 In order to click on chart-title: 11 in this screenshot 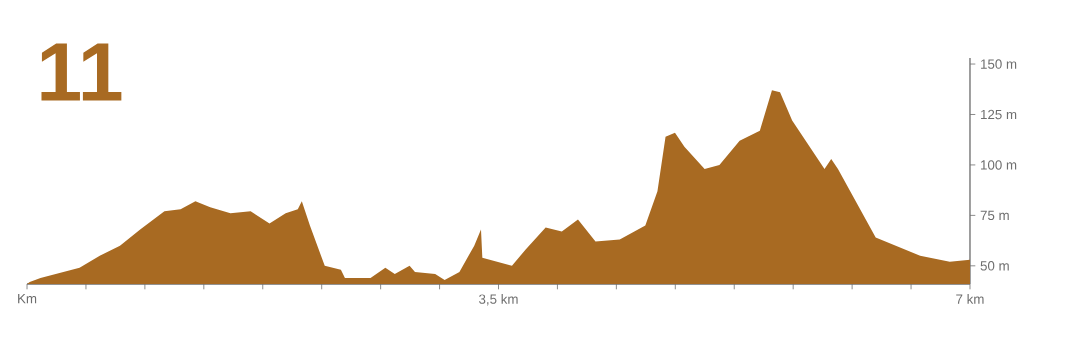, I will do `click(81, 72)`.